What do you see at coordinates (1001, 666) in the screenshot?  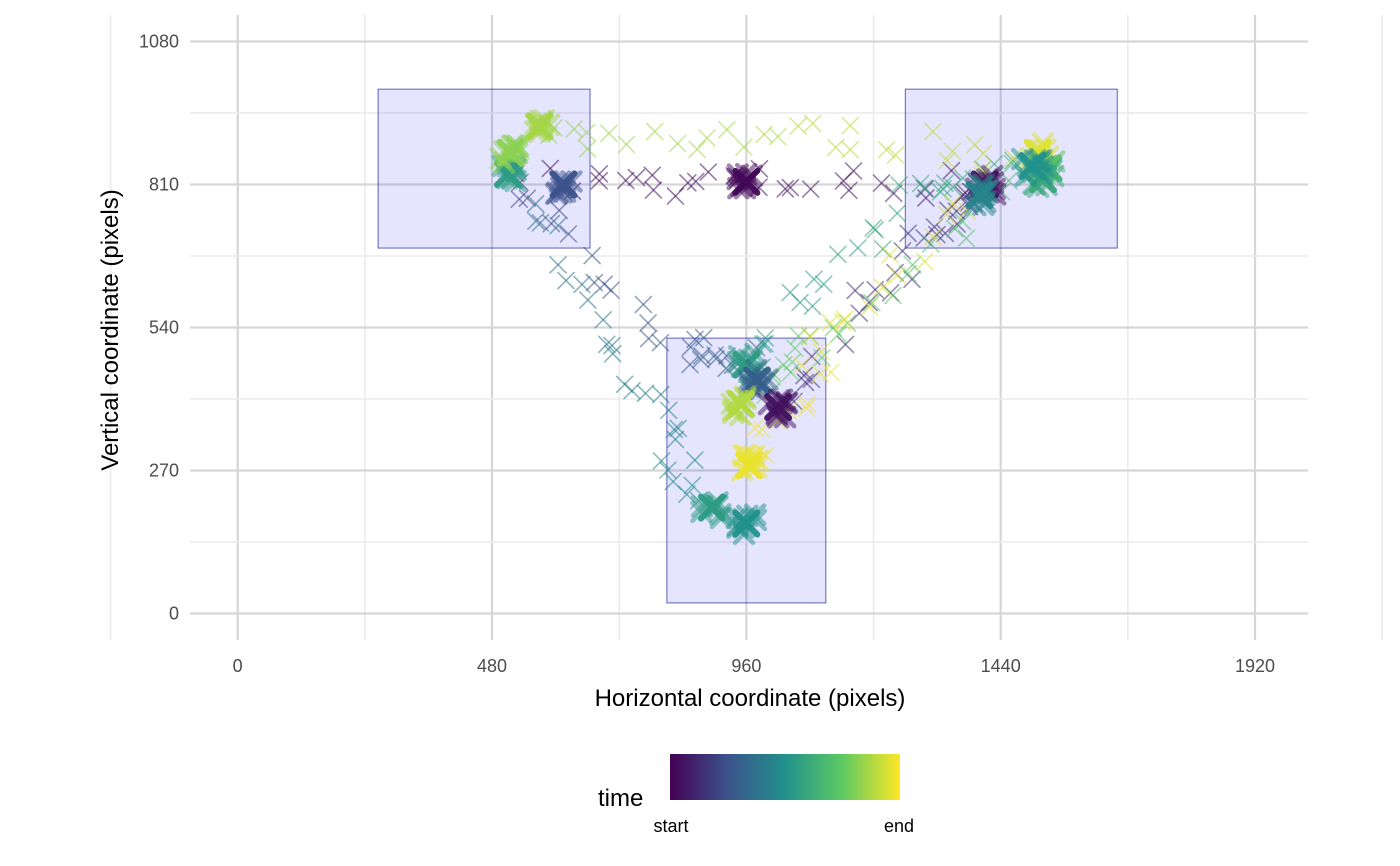 I see `x-tick-label: 1440` at bounding box center [1001, 666].